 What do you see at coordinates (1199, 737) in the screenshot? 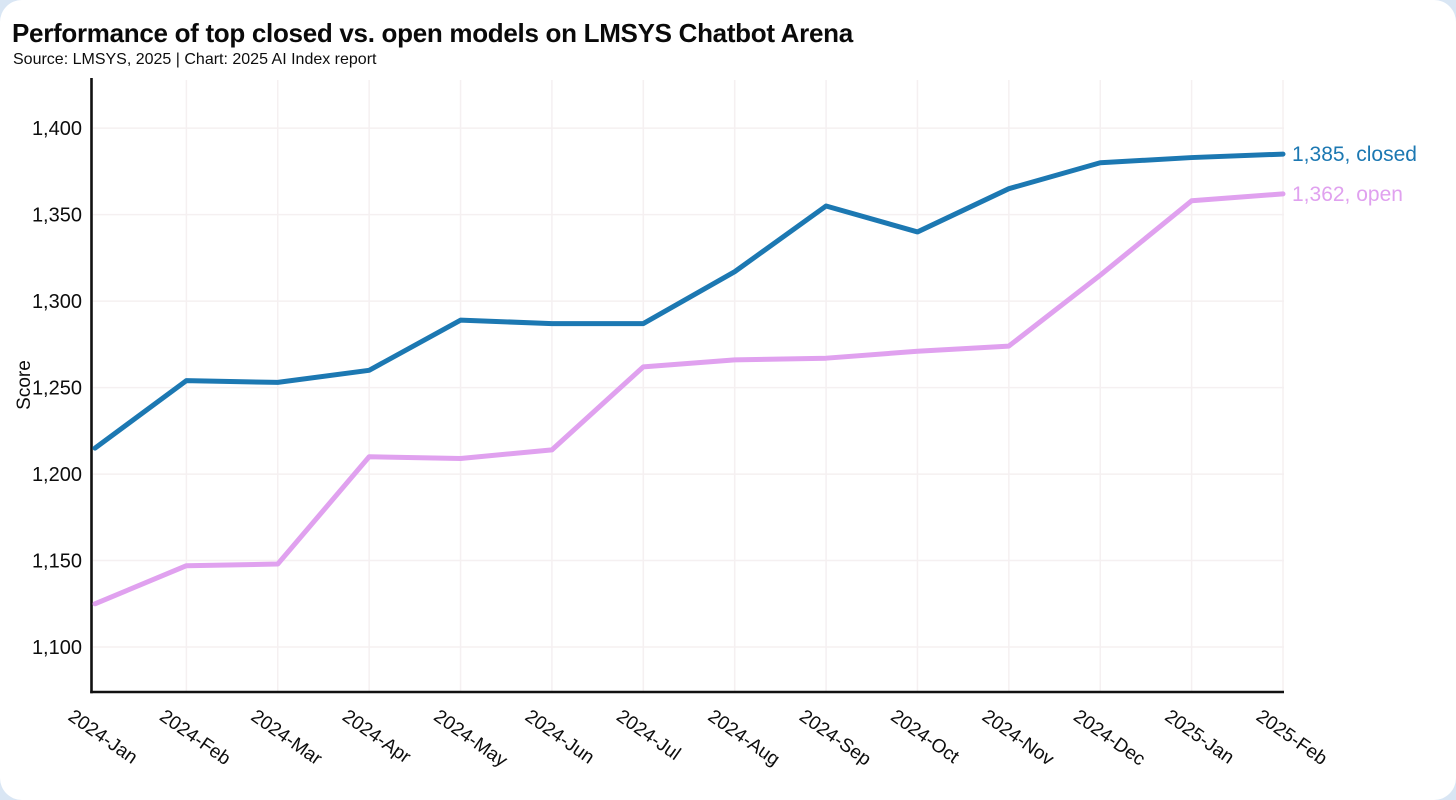
I see `x-tick-label: 2025-Jan` at bounding box center [1199, 737].